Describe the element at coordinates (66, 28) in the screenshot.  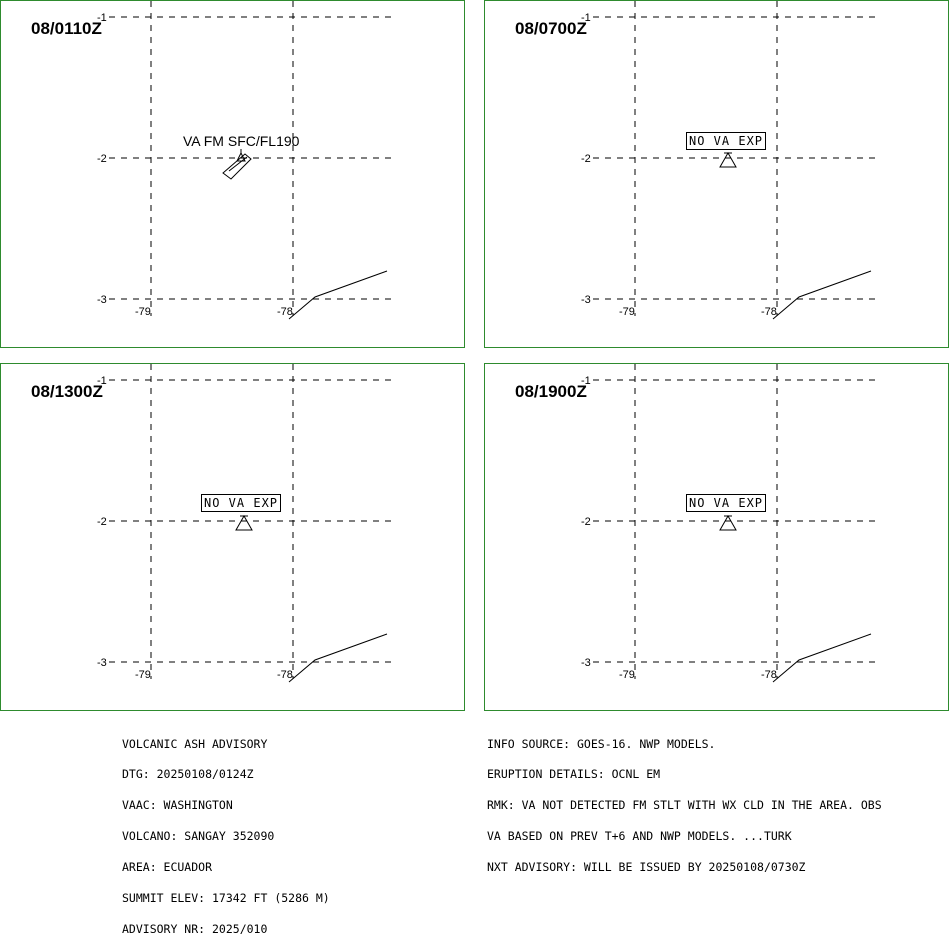
I see `panel-time: 08/0110Z` at that location.